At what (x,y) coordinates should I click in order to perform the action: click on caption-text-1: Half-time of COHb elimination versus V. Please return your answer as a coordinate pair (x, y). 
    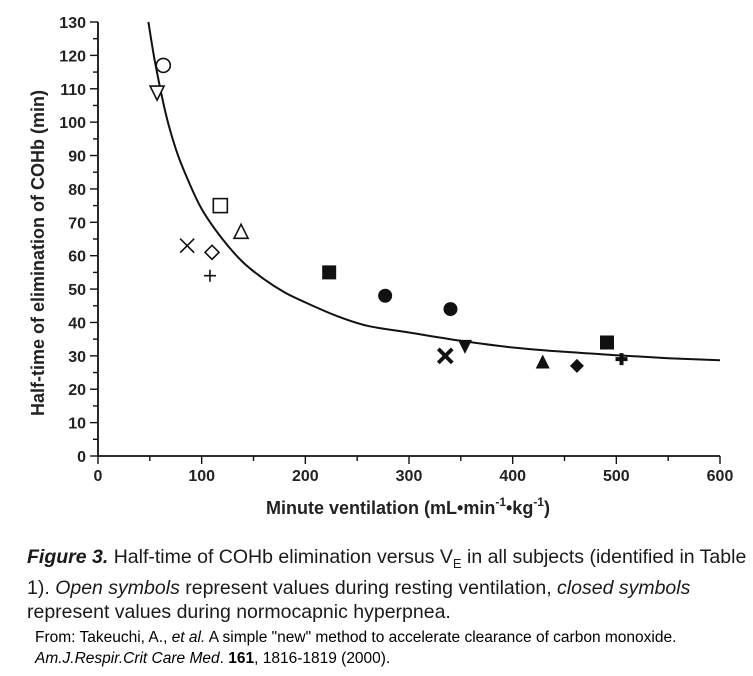
    Looking at the image, I should click on (280, 557).